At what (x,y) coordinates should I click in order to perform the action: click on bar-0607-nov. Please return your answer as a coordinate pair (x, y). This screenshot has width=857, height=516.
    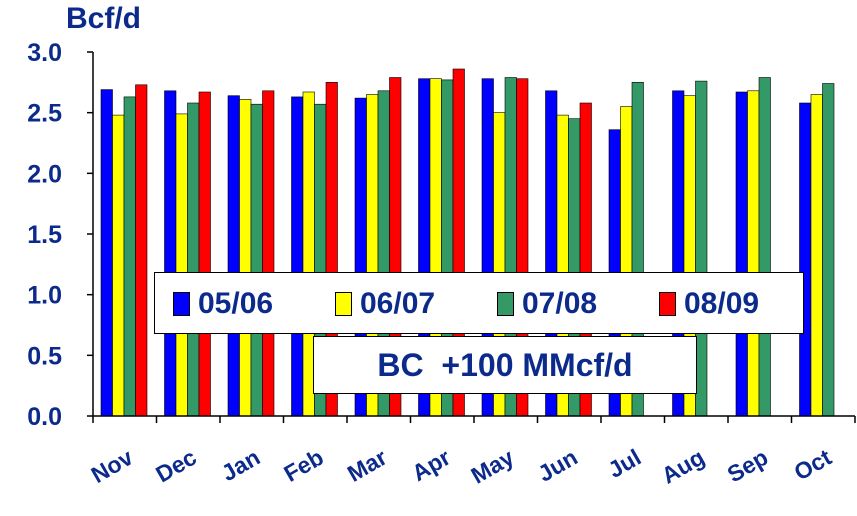
    Looking at the image, I should click on (118, 265).